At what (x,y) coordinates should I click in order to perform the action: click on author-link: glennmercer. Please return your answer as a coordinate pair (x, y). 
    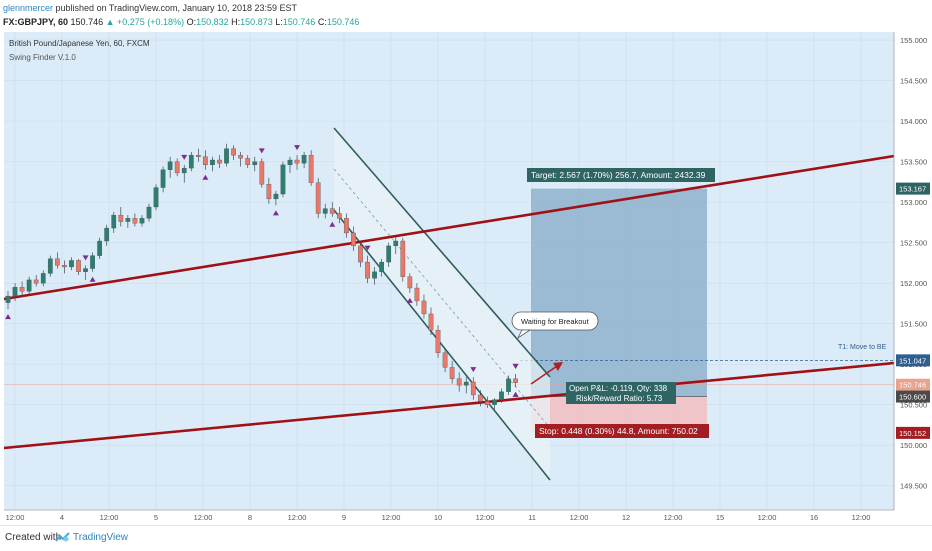
    Looking at the image, I should click on (28, 8).